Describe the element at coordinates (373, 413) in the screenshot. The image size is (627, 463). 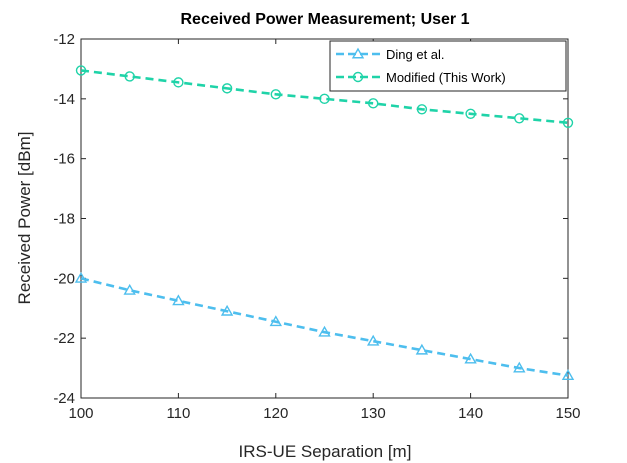
I see `x-tick-label: 130` at that location.